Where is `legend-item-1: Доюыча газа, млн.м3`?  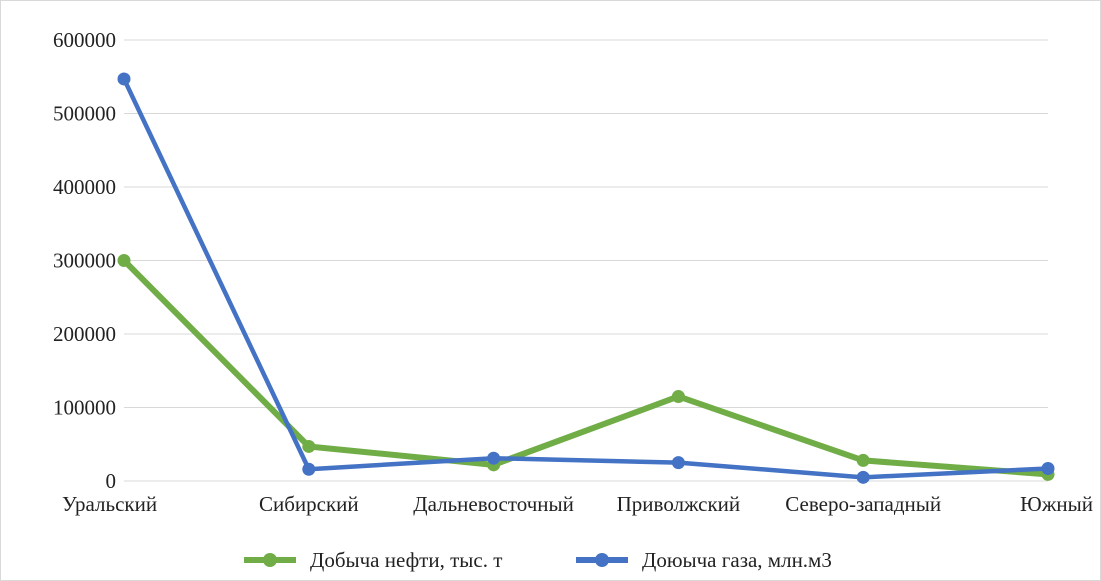 legend-item-1: Доюыча газа, млн.м3 is located at coordinates (704, 560).